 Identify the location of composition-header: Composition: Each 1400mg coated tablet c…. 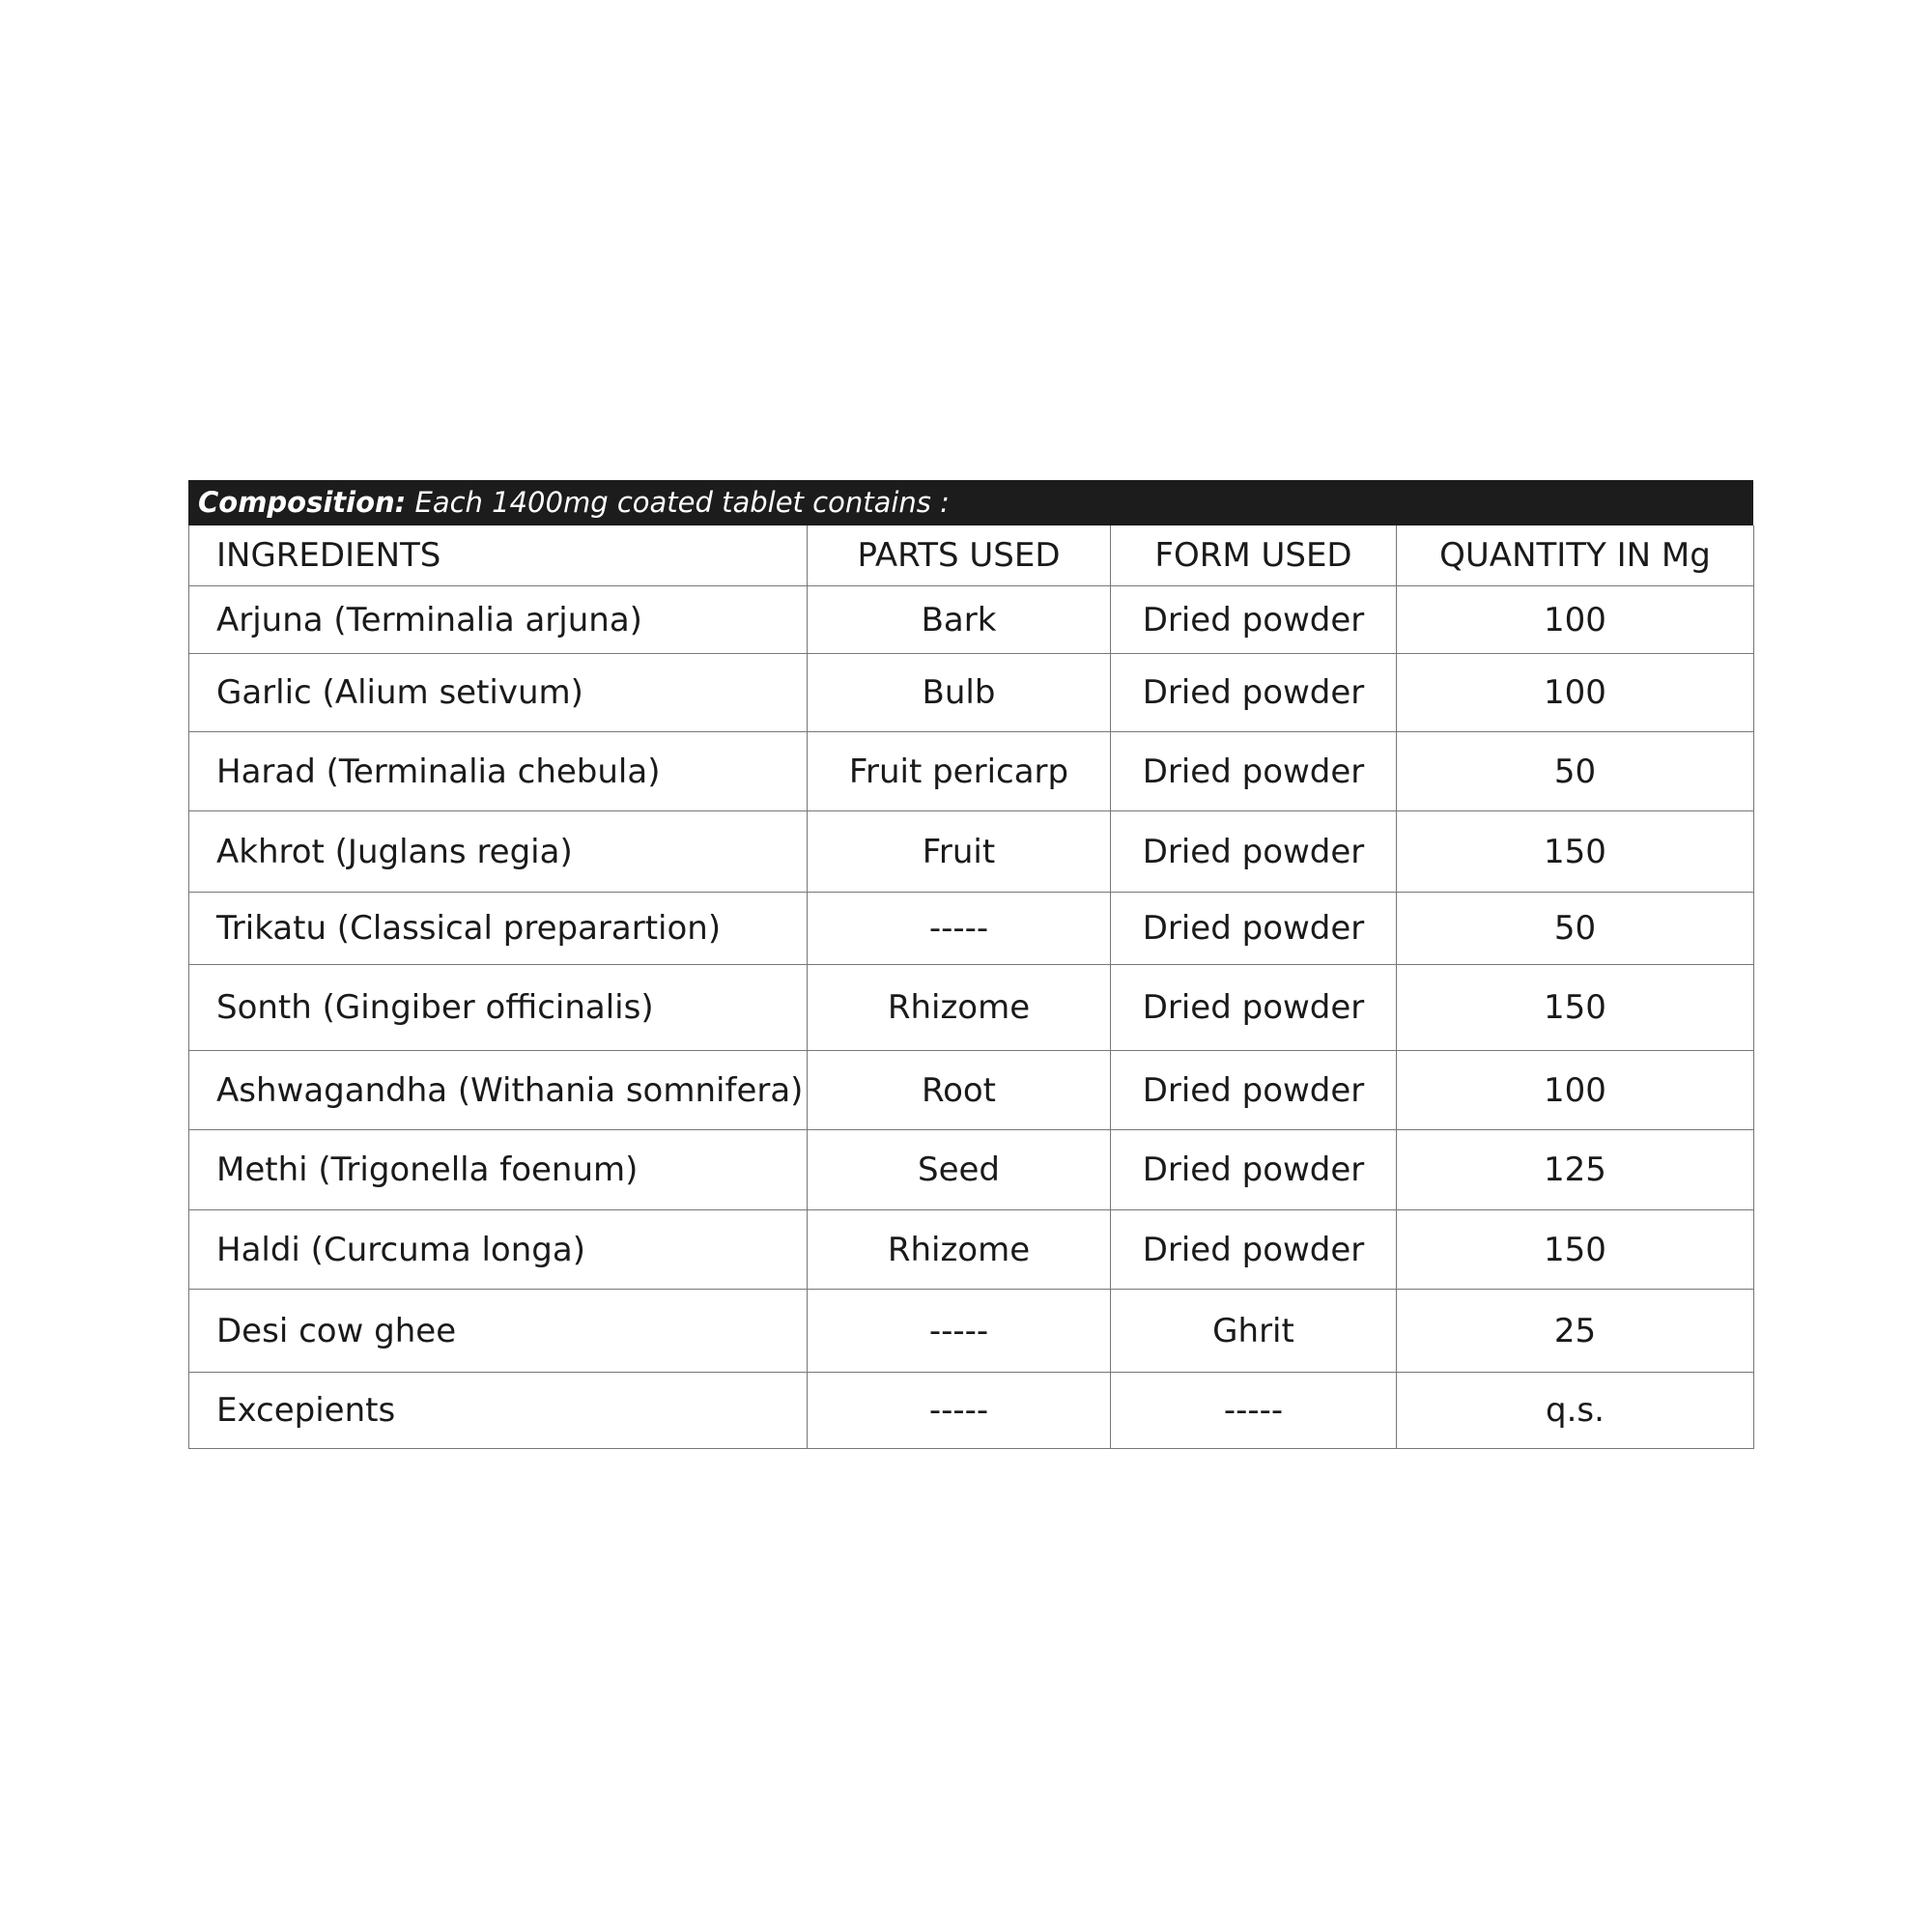
(970, 503).